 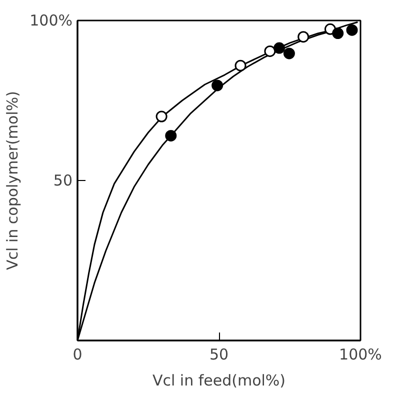 I want to click on x-tick-label: 50, so click(x=219, y=355).